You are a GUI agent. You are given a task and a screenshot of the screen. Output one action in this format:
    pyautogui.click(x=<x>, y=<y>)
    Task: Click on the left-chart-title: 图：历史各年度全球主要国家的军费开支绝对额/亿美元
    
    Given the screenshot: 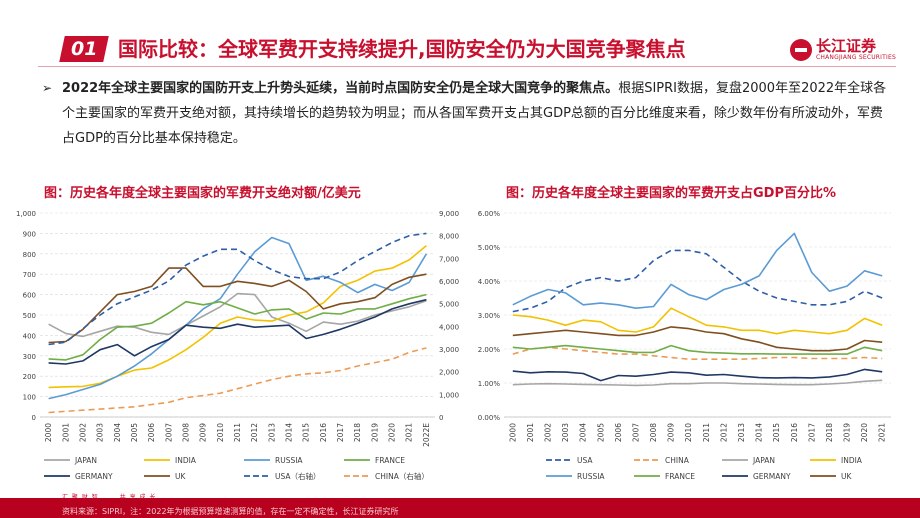 What is the action you would take?
    pyautogui.click(x=202, y=193)
    